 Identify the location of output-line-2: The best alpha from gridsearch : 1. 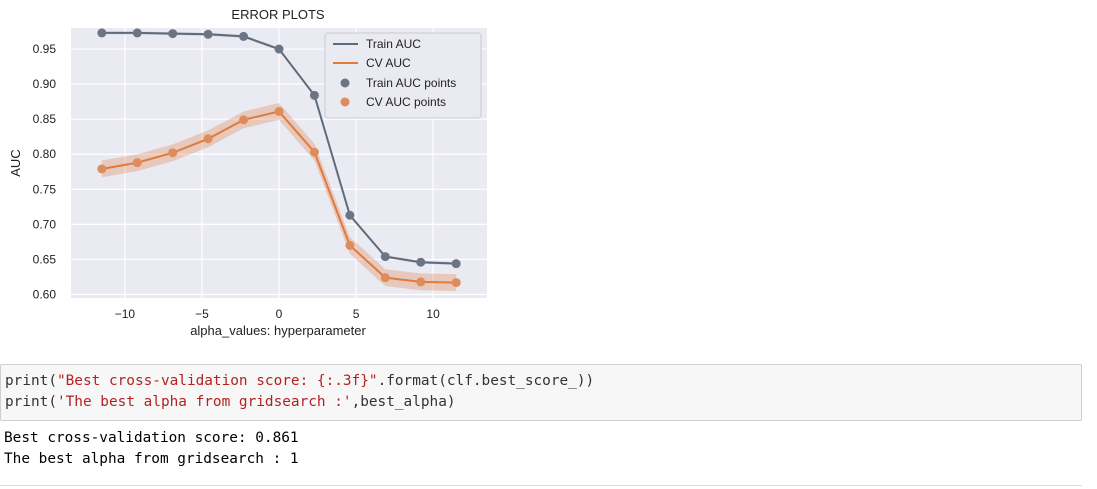
(151, 459).